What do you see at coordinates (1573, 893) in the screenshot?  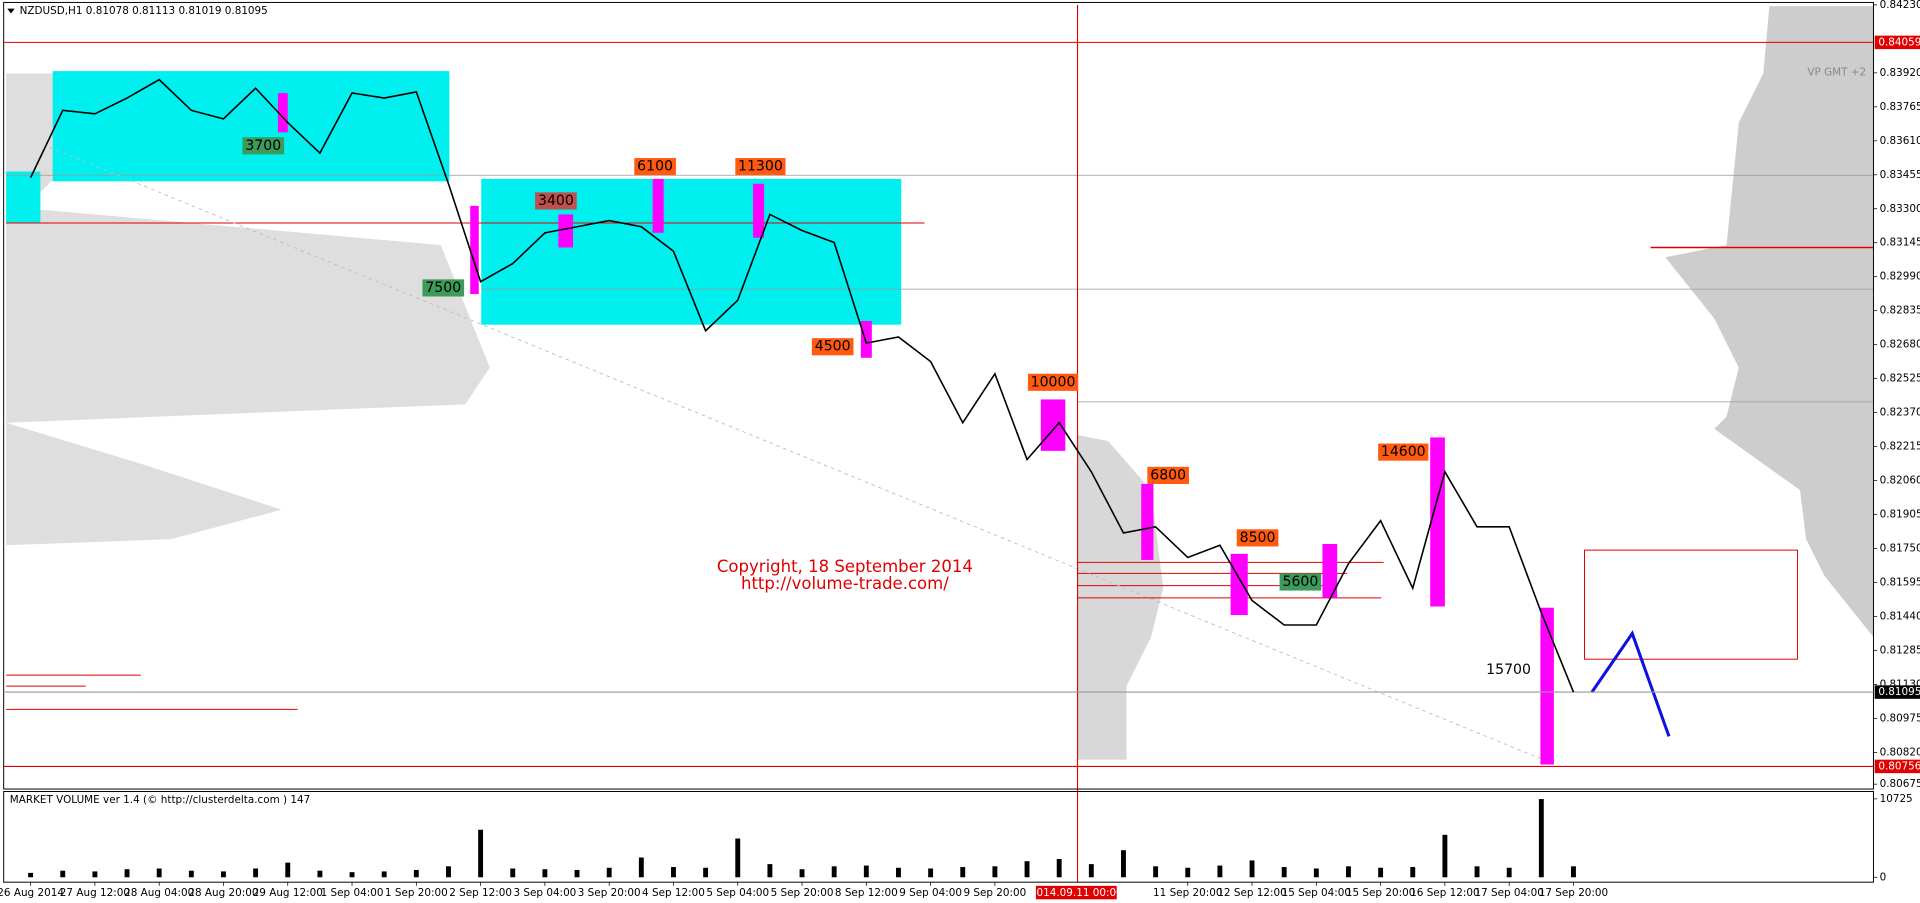 I see `x-tick-label: 17 Sep 20:00` at bounding box center [1573, 893].